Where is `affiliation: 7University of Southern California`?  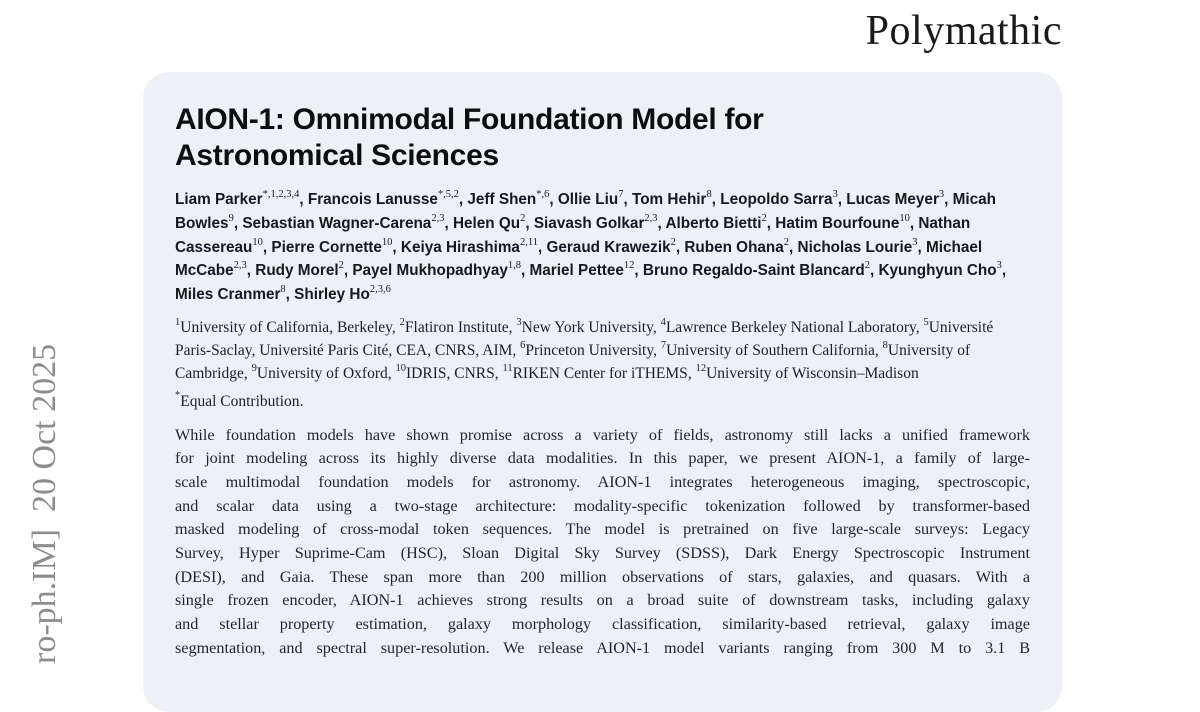
affiliation: 7University of Southern California is located at coordinates (767, 350).